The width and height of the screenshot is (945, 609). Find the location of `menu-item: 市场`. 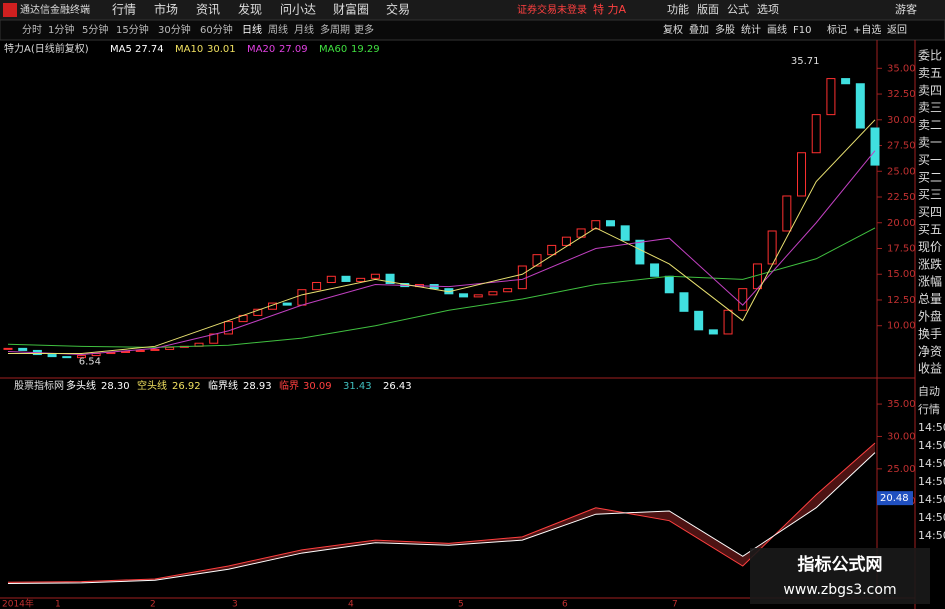

menu-item: 市场 is located at coordinates (166, 9).